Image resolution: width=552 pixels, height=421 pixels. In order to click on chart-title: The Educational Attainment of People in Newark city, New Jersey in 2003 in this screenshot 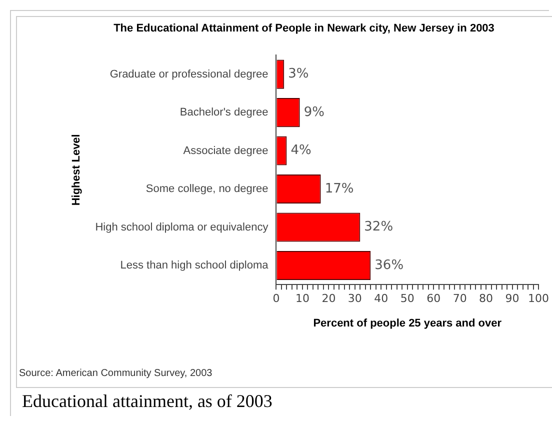, I will do `click(304, 28)`.